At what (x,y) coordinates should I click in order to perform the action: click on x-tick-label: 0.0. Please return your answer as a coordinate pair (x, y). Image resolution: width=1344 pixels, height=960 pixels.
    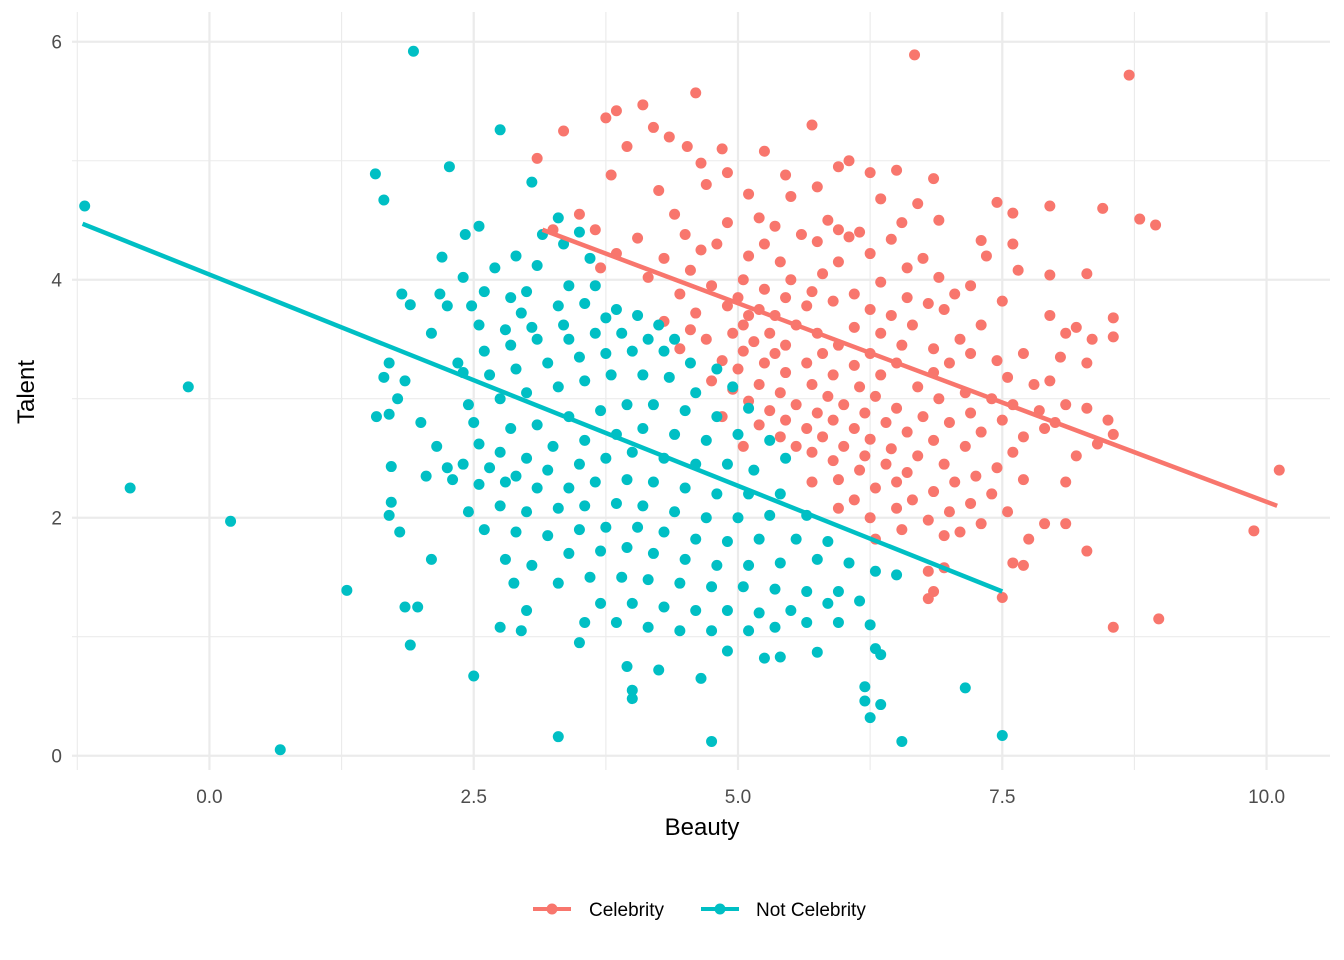
    Looking at the image, I should click on (209, 797).